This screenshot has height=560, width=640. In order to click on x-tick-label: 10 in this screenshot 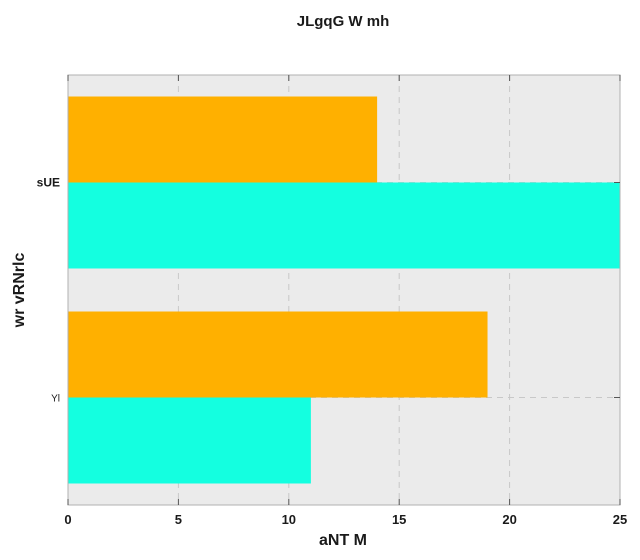, I will do `click(289, 519)`.